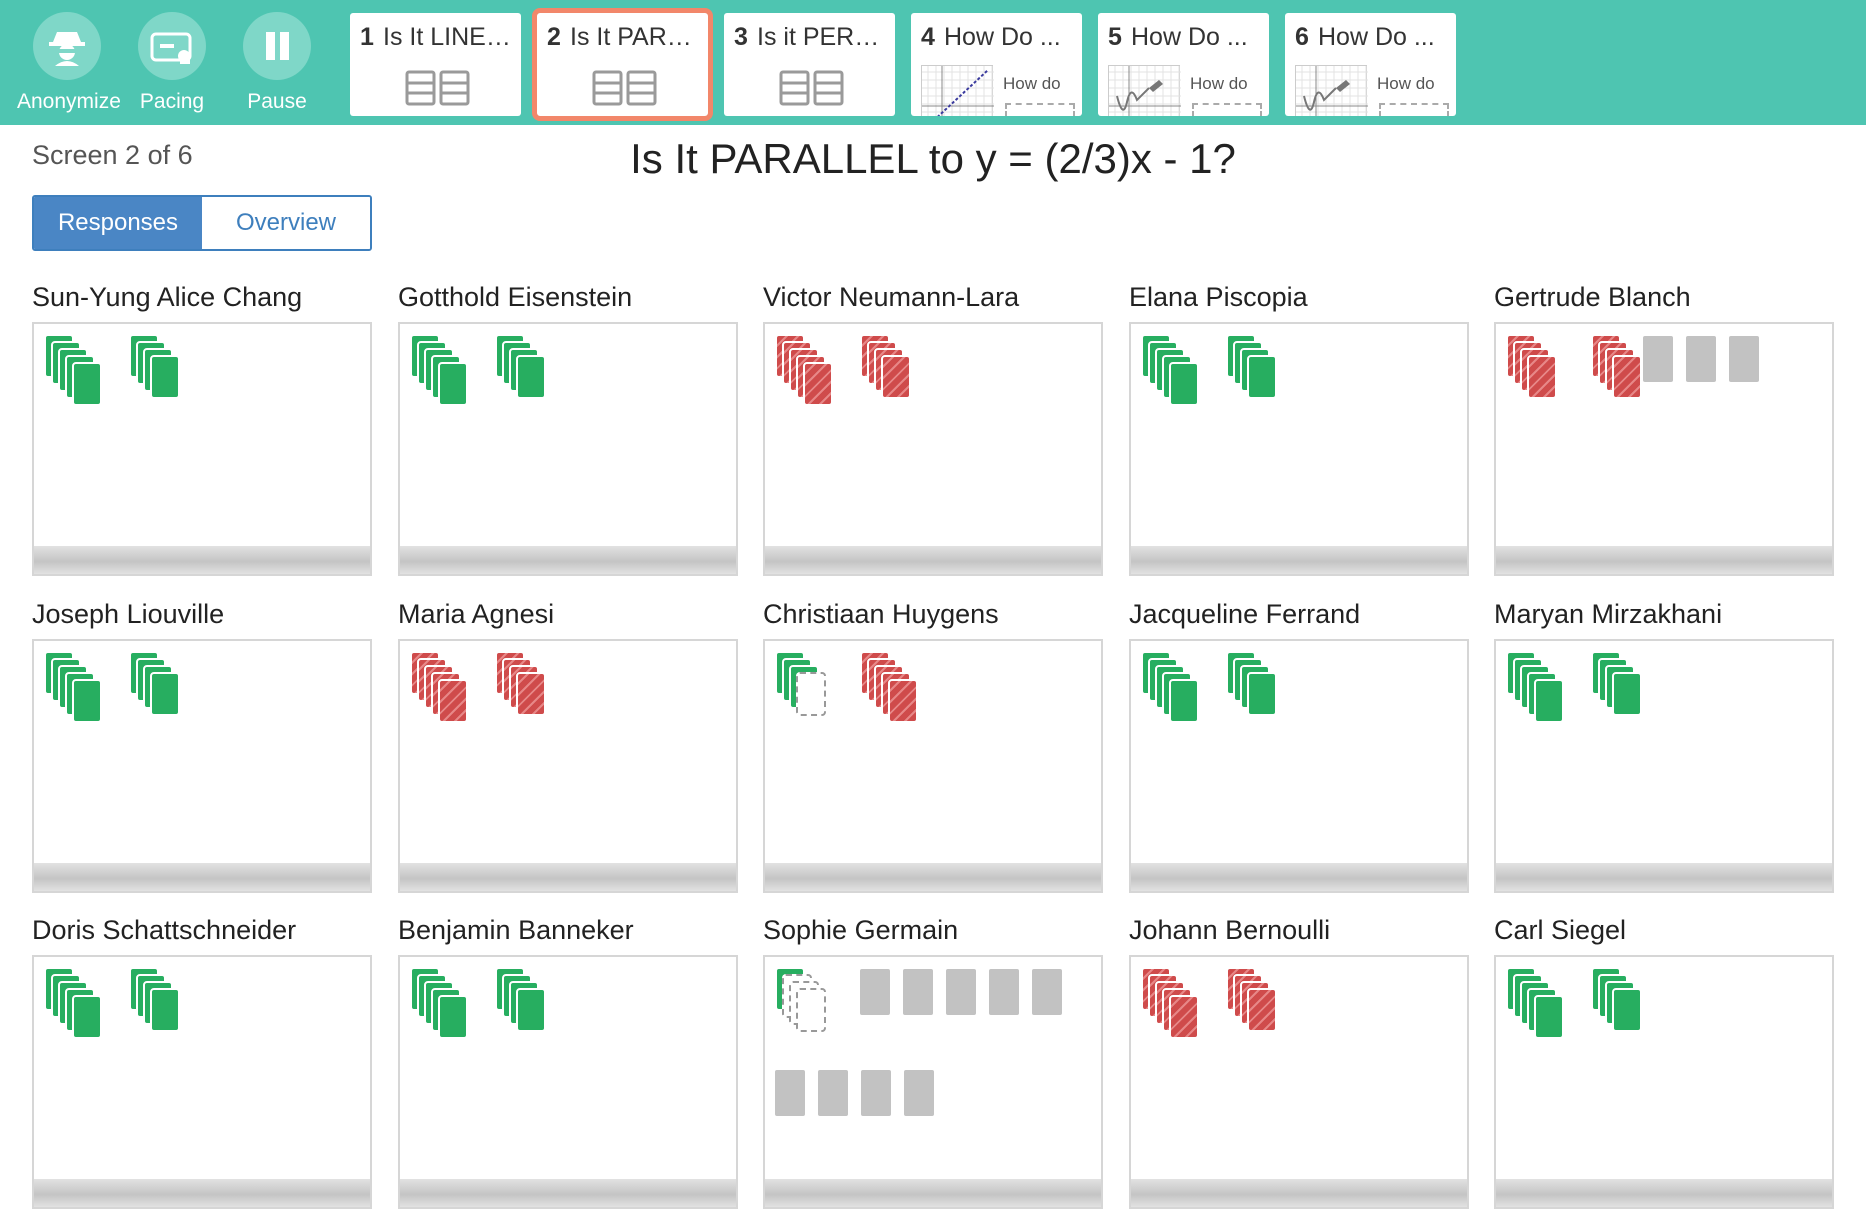 Image resolution: width=1866 pixels, height=1224 pixels. I want to click on student-name: Gotthold Eisenstein, so click(515, 297).